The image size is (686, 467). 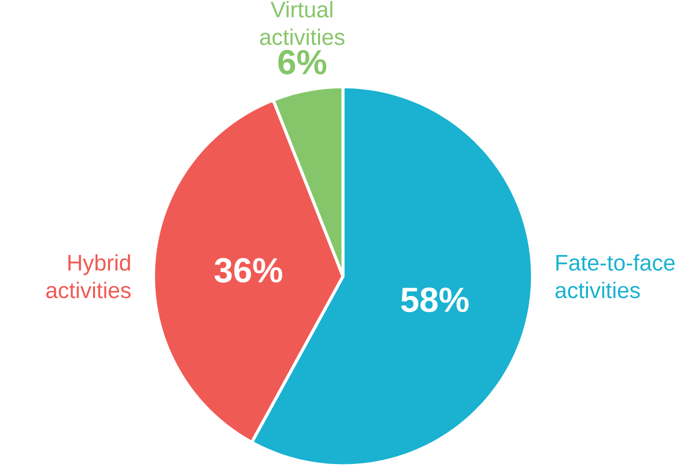 What do you see at coordinates (248, 270) in the screenshot?
I see `data-label: 36%` at bounding box center [248, 270].